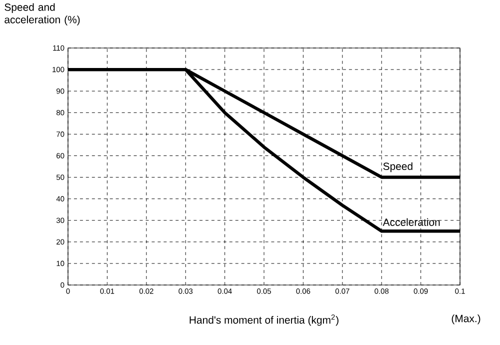 This screenshot has width=500, height=345. What do you see at coordinates (466, 319) in the screenshot?
I see `text: (Max.)` at bounding box center [466, 319].